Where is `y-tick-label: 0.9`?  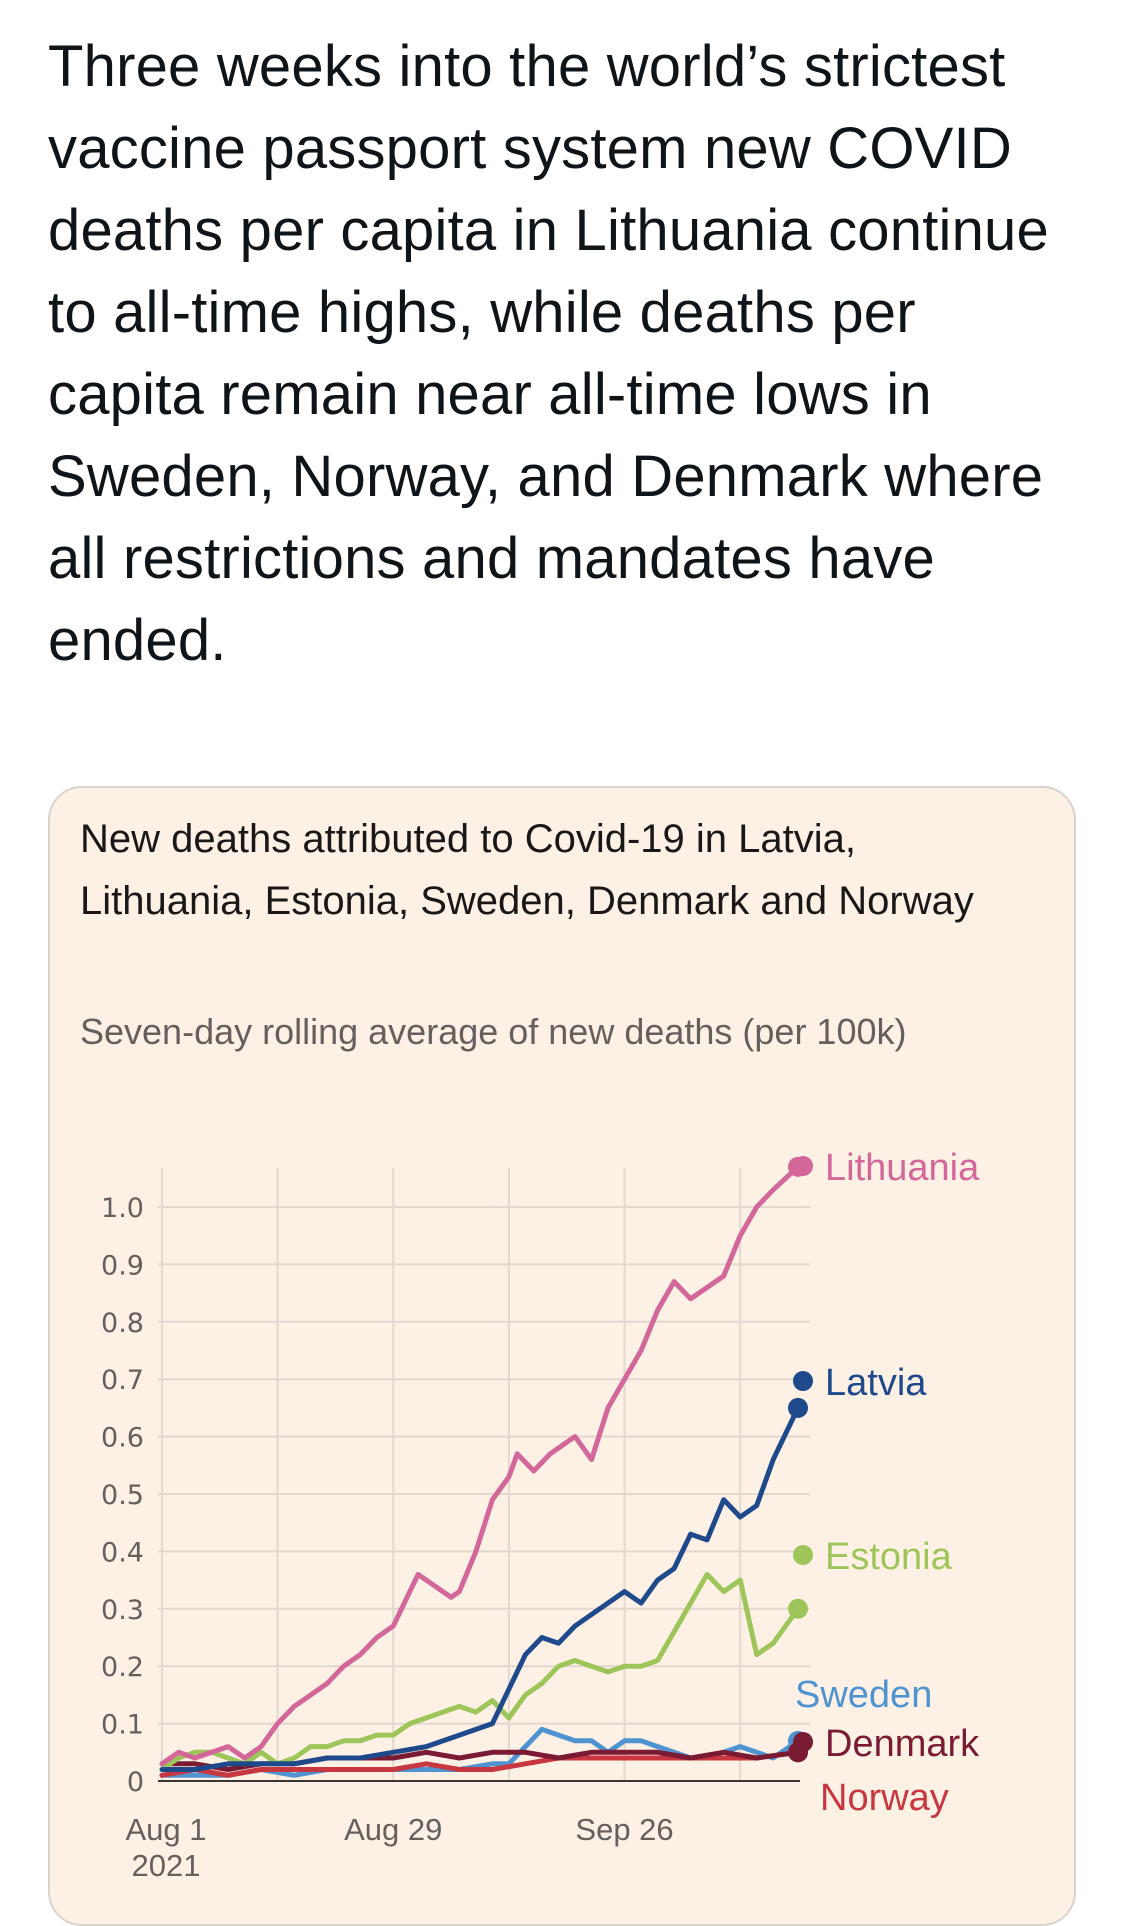
y-tick-label: 0.9 is located at coordinates (122, 1265).